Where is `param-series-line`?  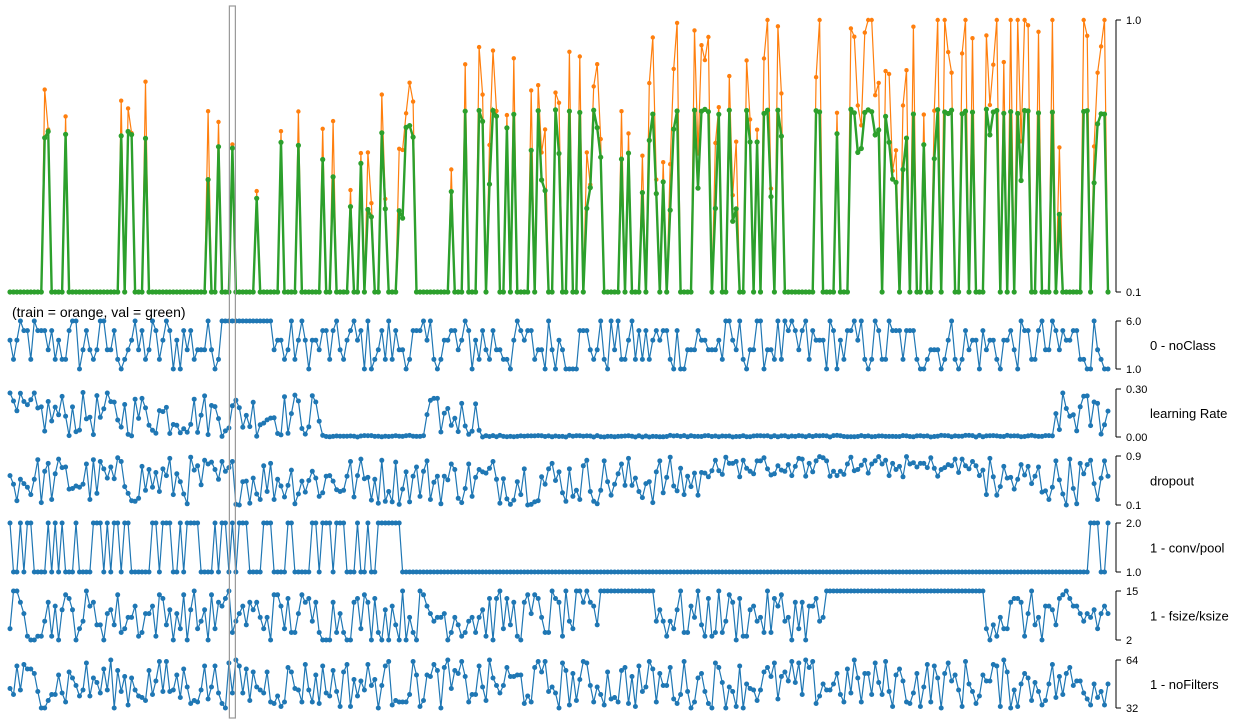 param-series-line is located at coordinates (559, 615).